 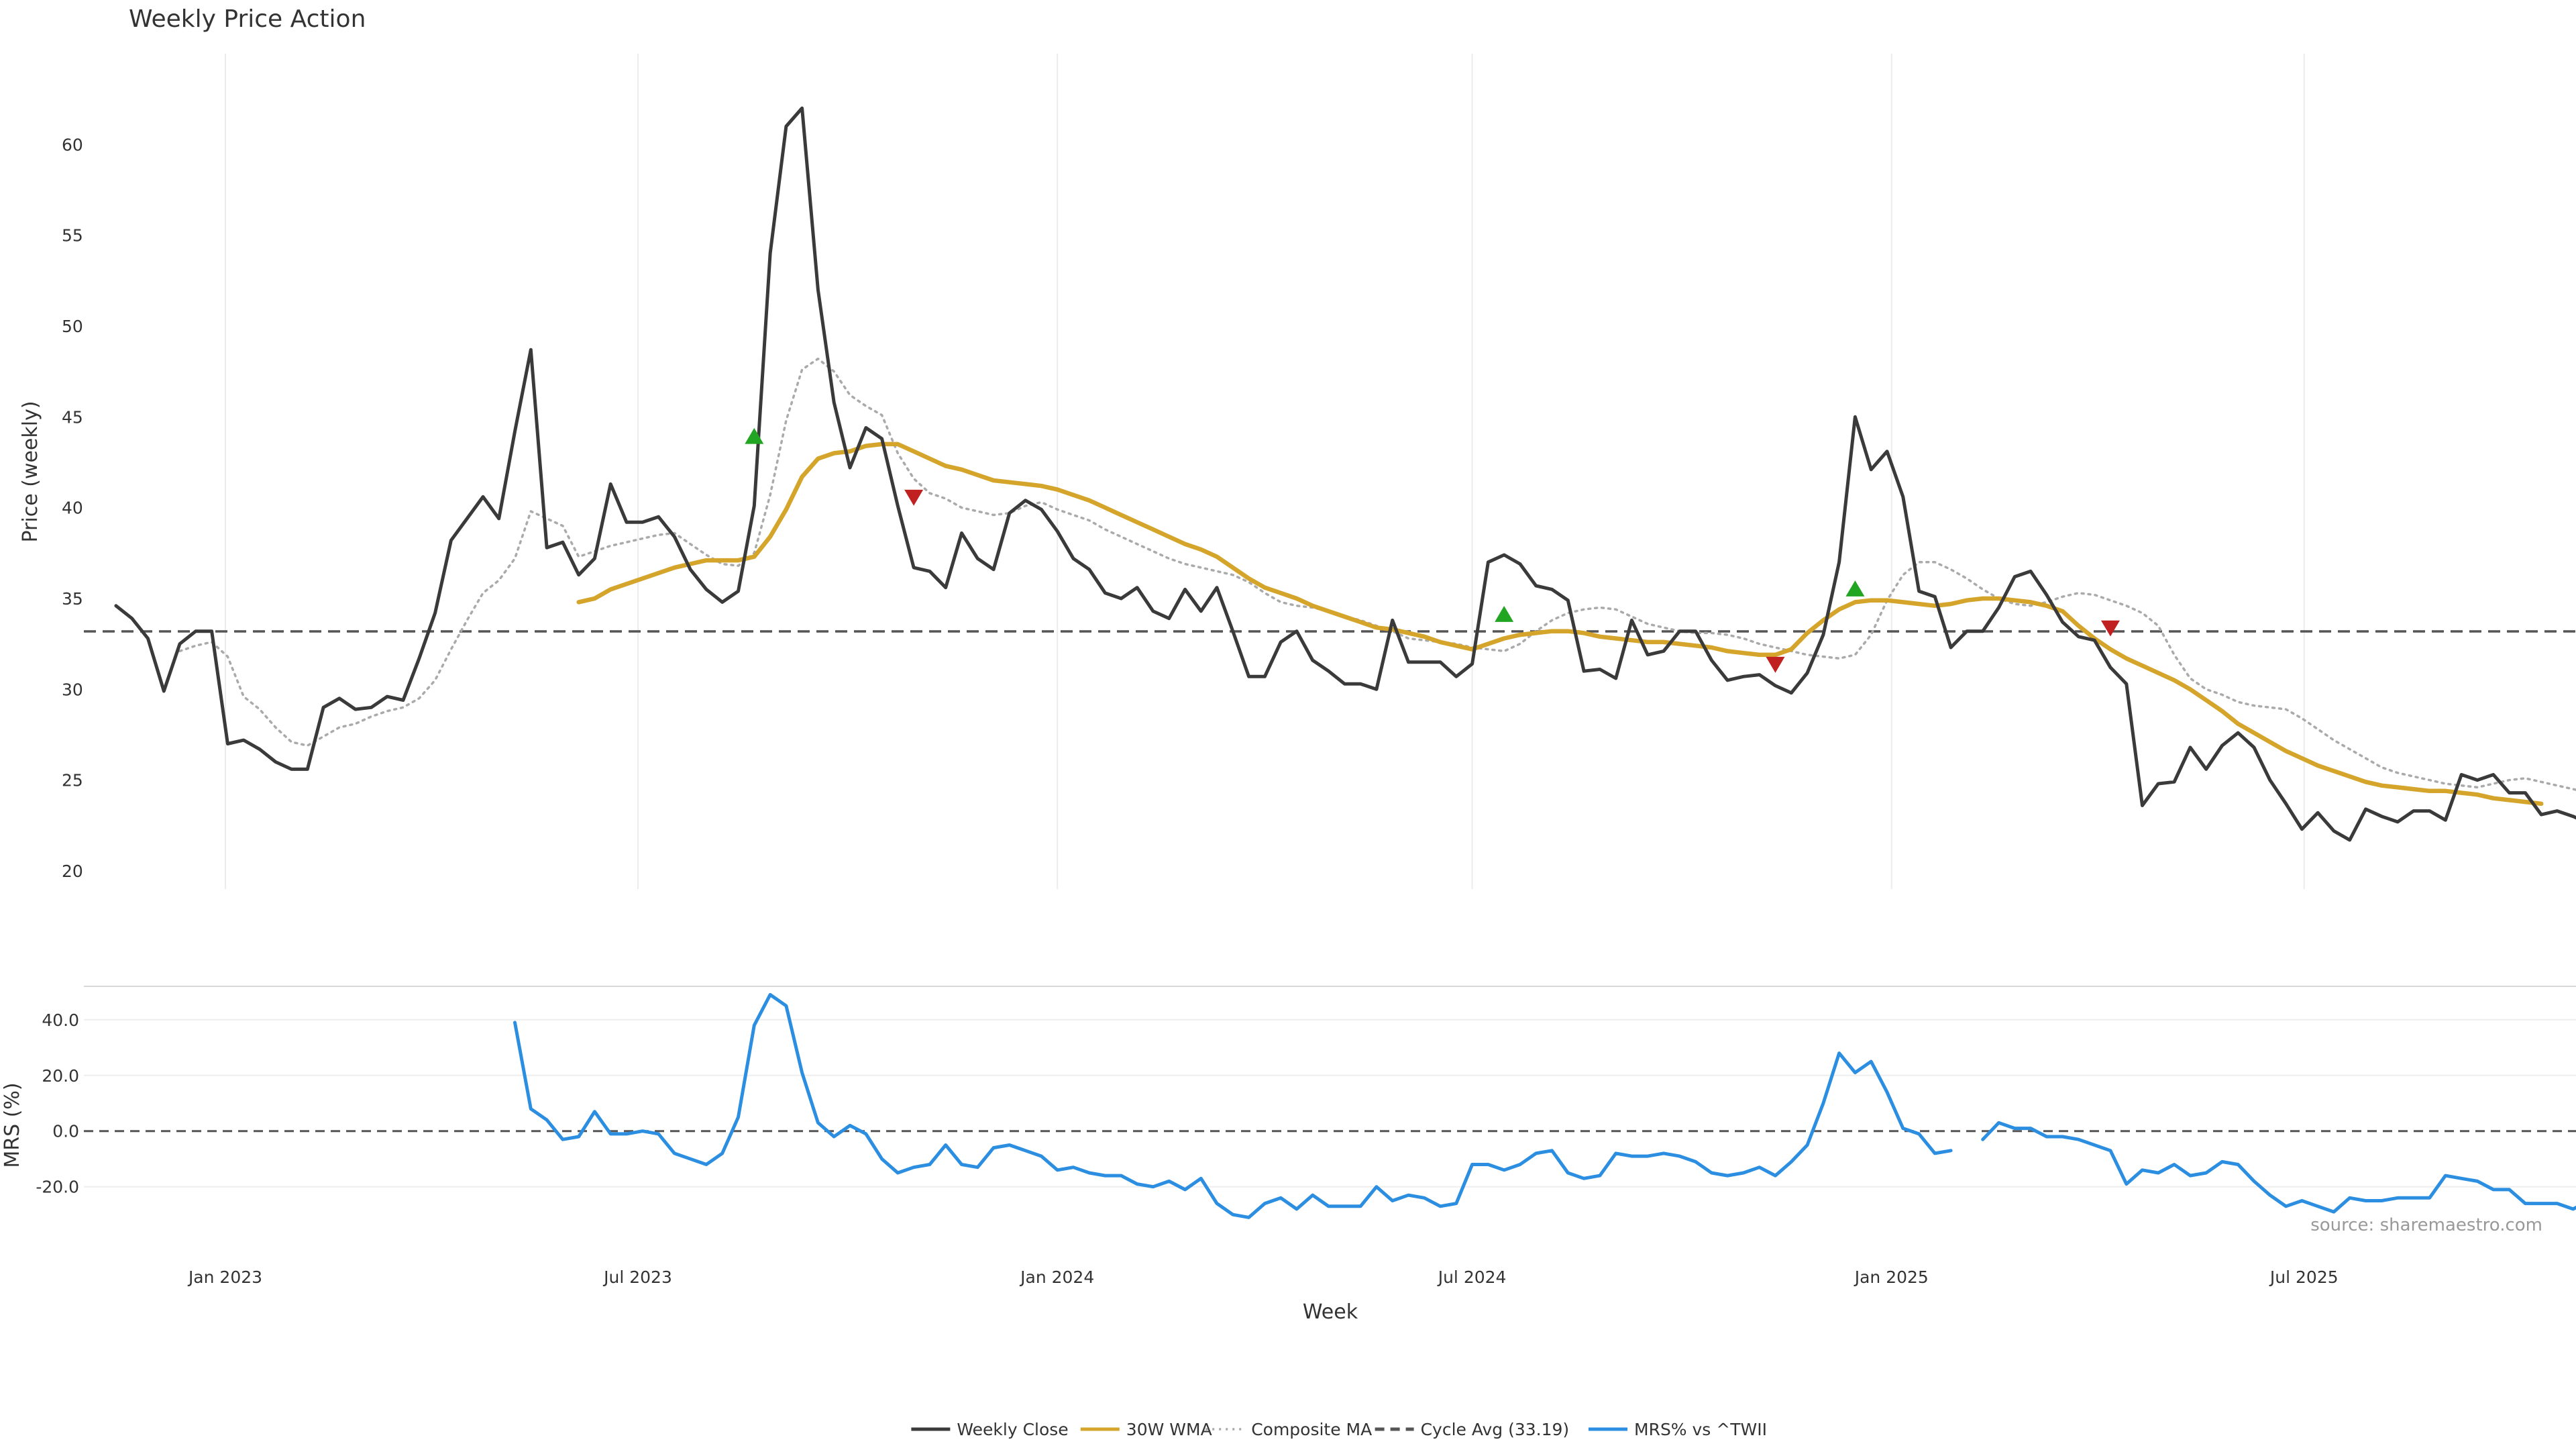 I want to click on price-y-tick-label: 55, so click(x=72, y=236).